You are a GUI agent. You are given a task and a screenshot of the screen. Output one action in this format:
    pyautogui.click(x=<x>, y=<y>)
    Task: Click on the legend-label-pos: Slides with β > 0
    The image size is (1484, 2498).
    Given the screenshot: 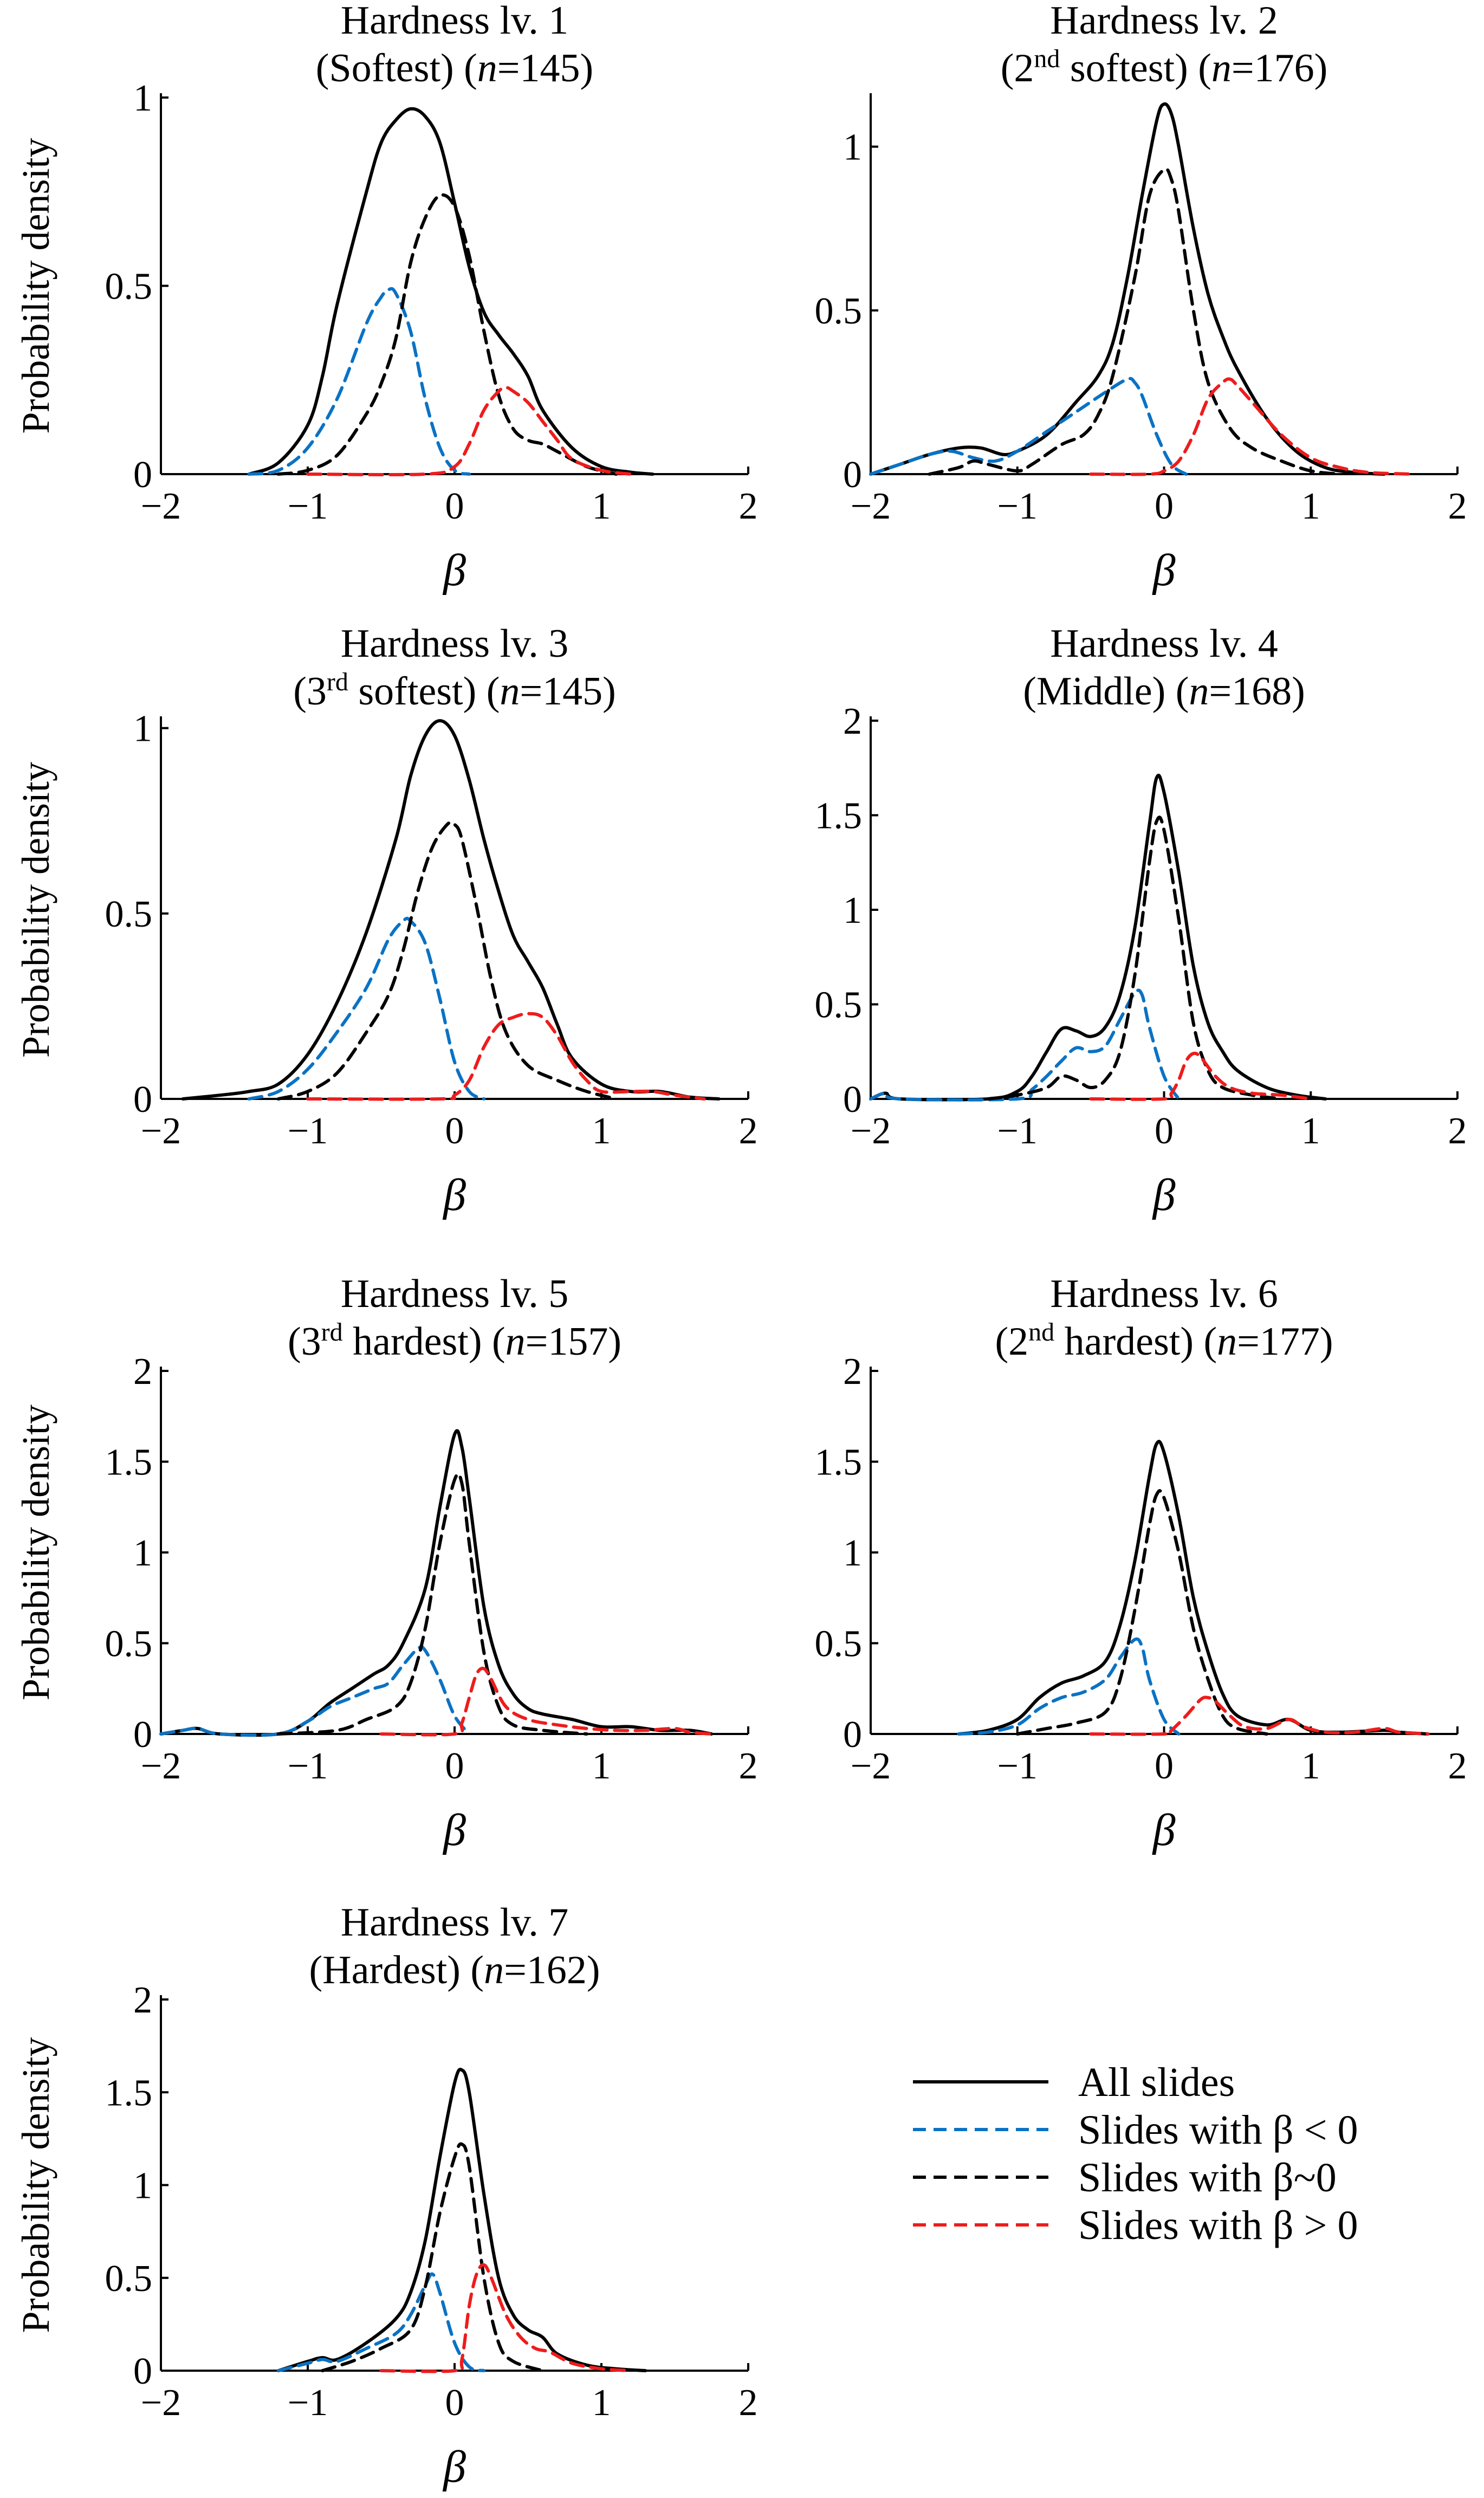 What is the action you would take?
    pyautogui.click(x=1218, y=2225)
    